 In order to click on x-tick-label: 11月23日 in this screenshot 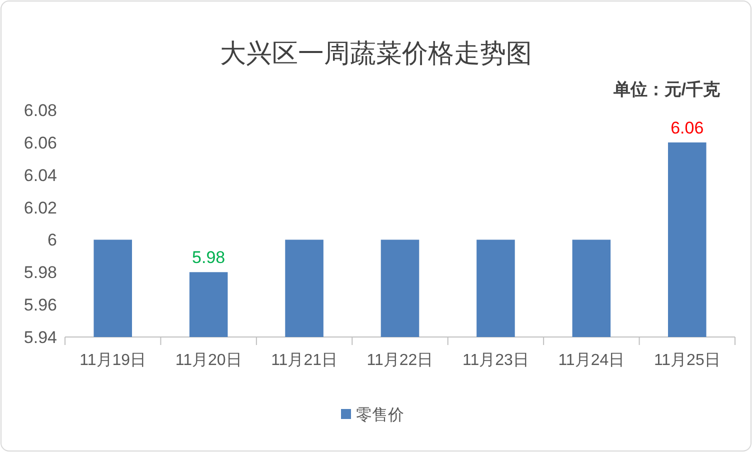, I will do `click(495, 360)`.